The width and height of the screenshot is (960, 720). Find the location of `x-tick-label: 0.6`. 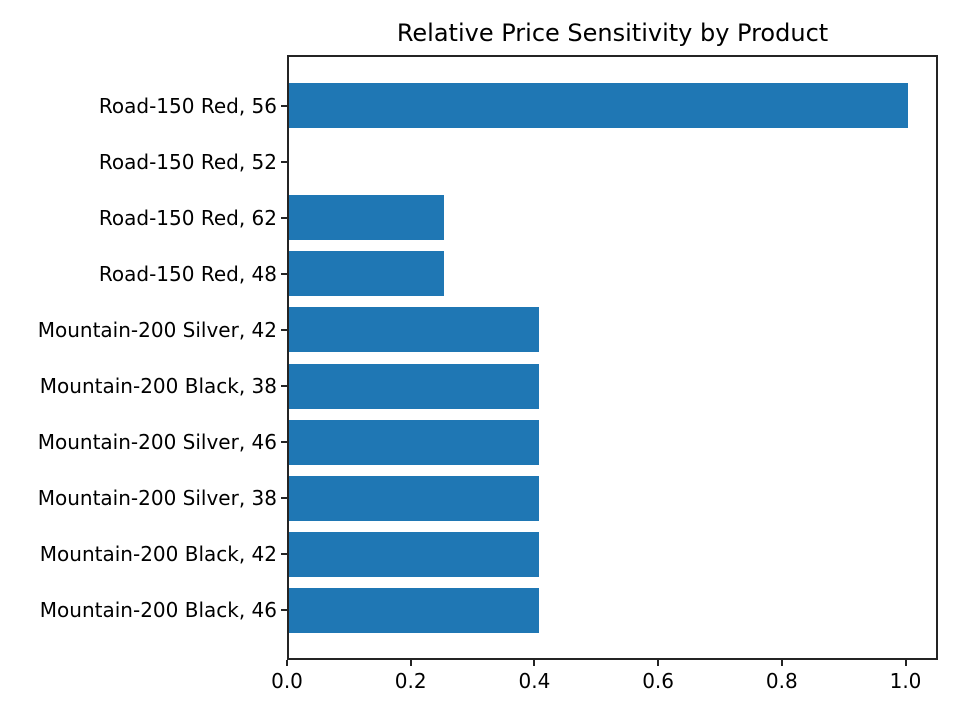

x-tick-label: 0.6 is located at coordinates (658, 681).